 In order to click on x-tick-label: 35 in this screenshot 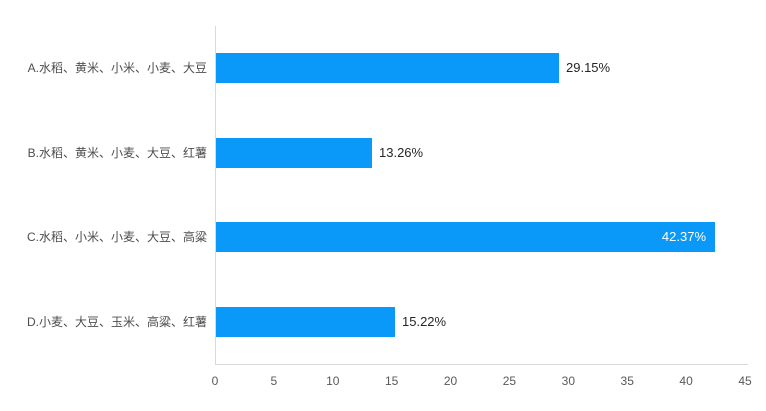, I will do `click(627, 381)`.